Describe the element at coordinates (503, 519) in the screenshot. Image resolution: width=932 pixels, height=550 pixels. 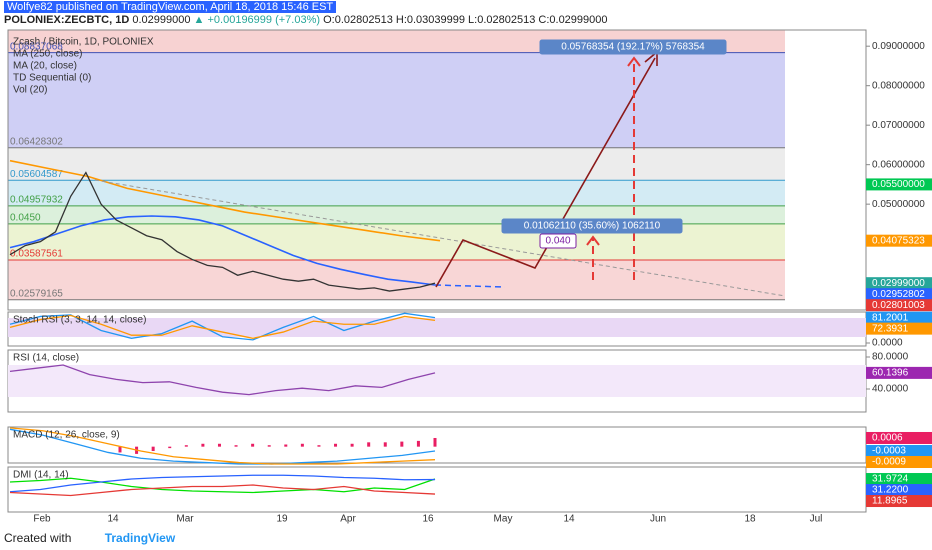
I see `x-tick-label: May` at that location.